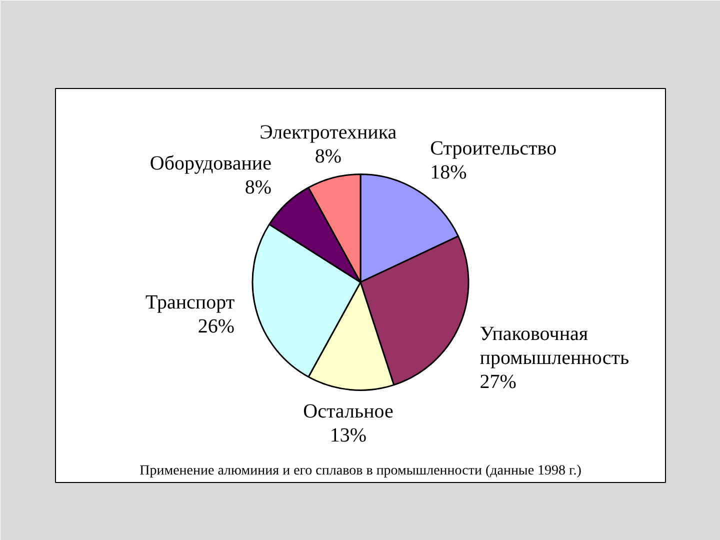 The image size is (720, 540). Describe the element at coordinates (493, 148) in the screenshot. I see `slice-label: Строительство` at that location.